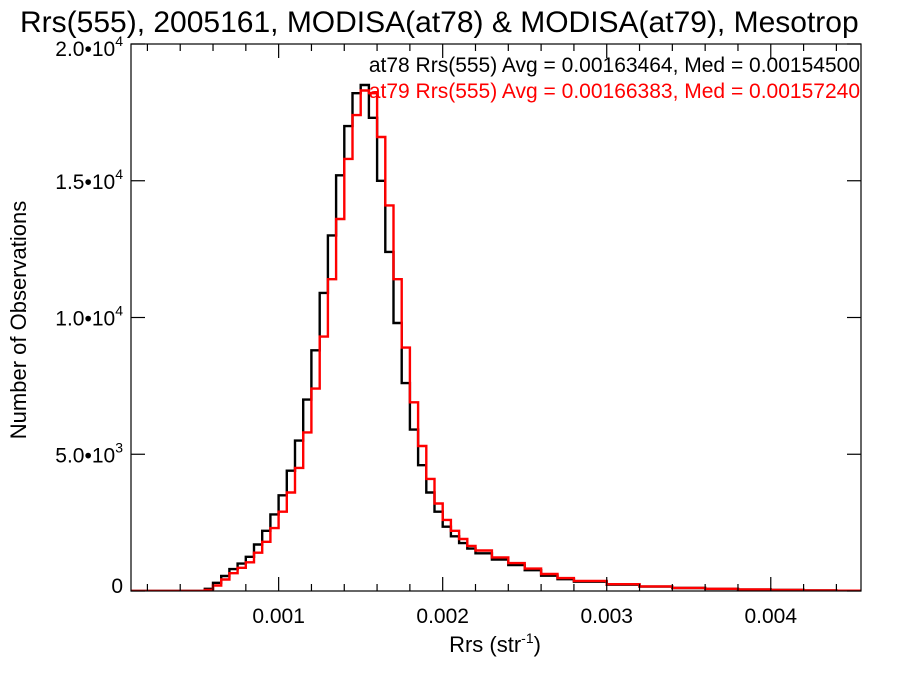  What do you see at coordinates (770, 616) in the screenshot?
I see `x-tick-label: 0.004` at bounding box center [770, 616].